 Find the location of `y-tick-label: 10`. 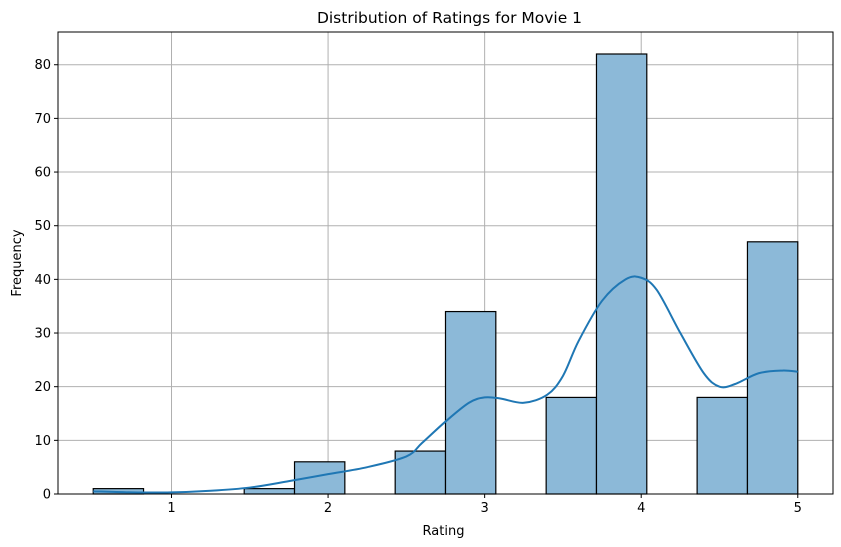

y-tick-label: 10 is located at coordinates (42, 441).